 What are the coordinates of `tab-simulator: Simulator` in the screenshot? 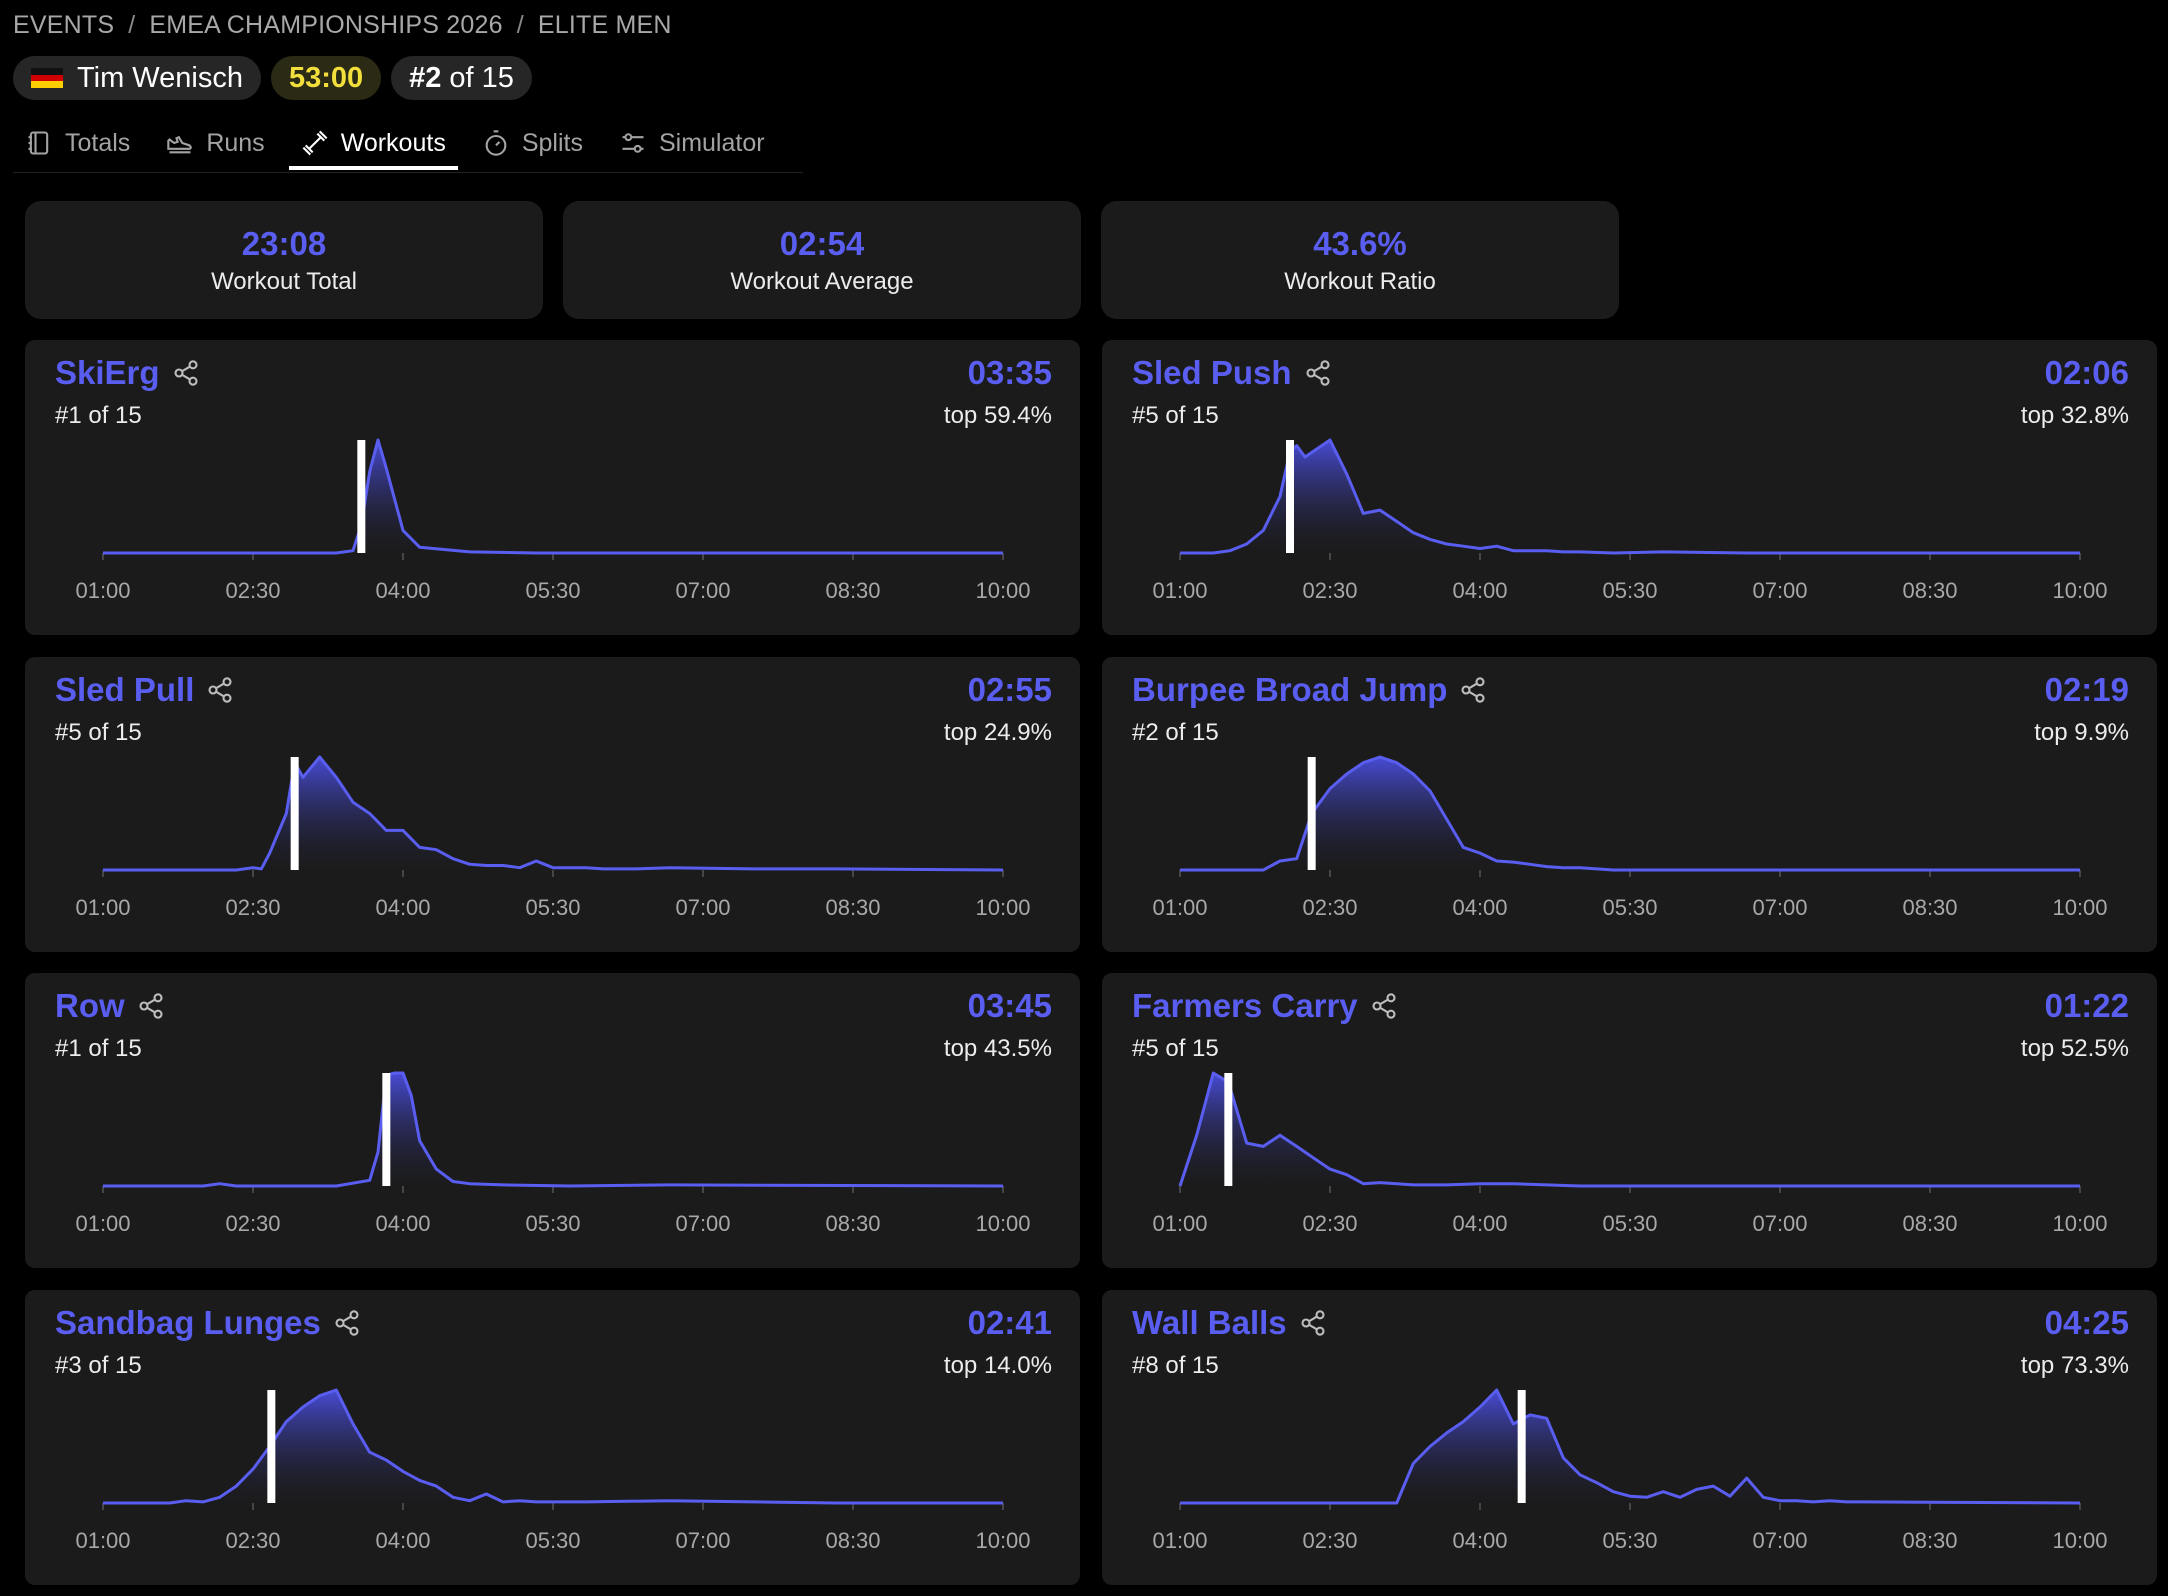 It's located at (692, 143).